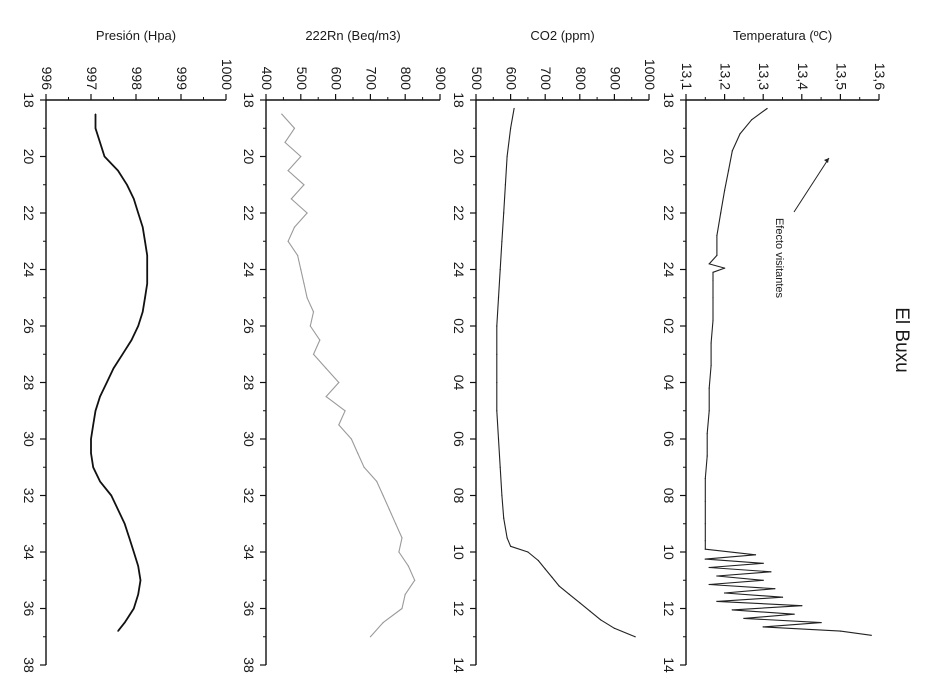 This screenshot has height=680, width=926. What do you see at coordinates (249, 383) in the screenshot?
I see `x-tick-label: 28` at bounding box center [249, 383].